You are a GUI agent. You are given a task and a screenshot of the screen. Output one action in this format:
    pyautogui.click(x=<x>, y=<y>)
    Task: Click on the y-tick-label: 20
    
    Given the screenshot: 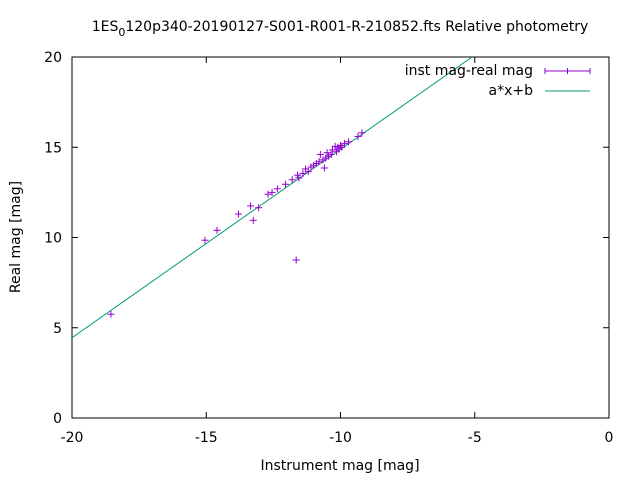 What is the action you would take?
    pyautogui.click(x=53, y=58)
    